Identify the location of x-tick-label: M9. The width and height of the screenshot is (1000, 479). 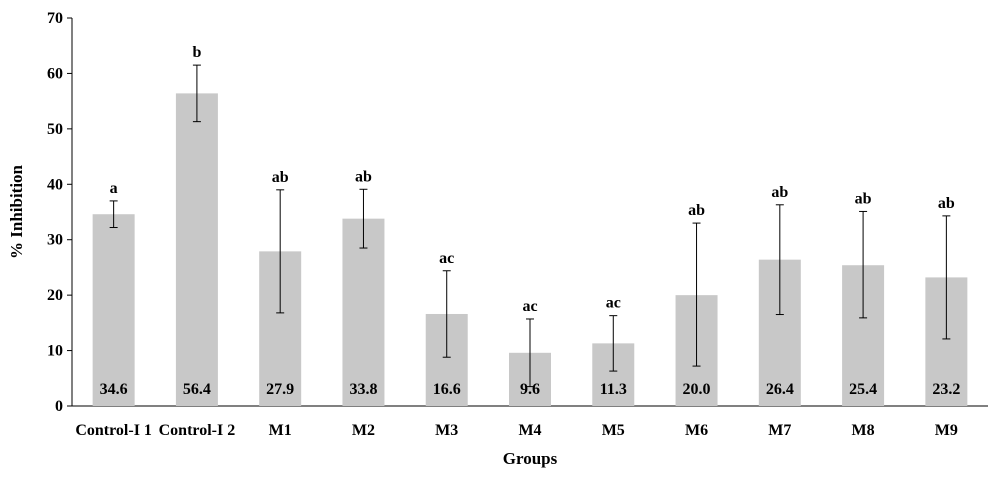
(946, 430).